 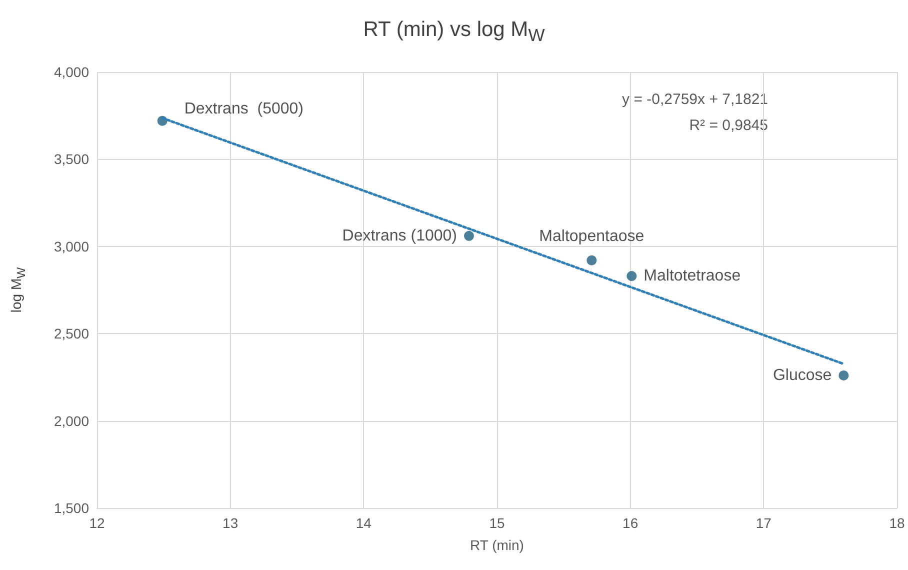 What do you see at coordinates (692, 276) in the screenshot?
I see `annotation: Maltotetraose` at bounding box center [692, 276].